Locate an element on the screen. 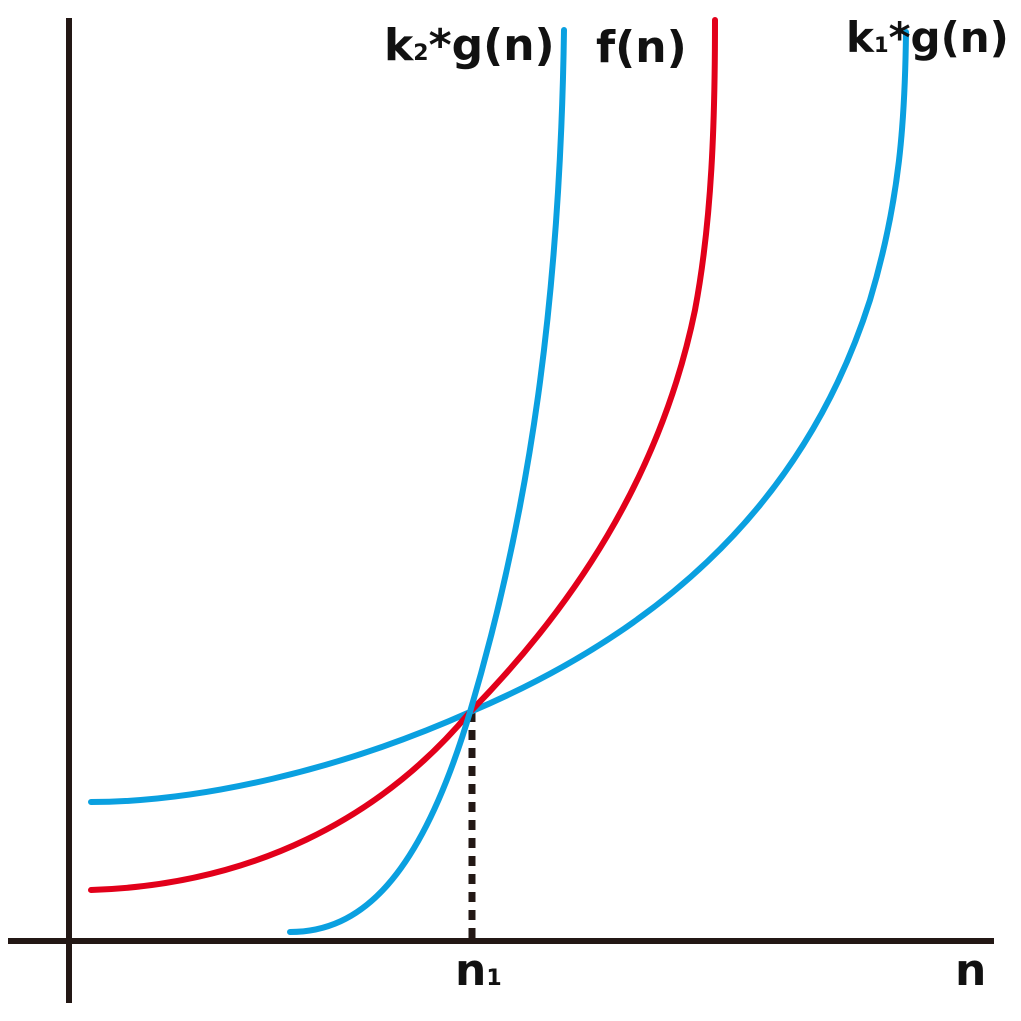  k2-g-n-label: k2*g(n) is located at coordinates (469, 45).